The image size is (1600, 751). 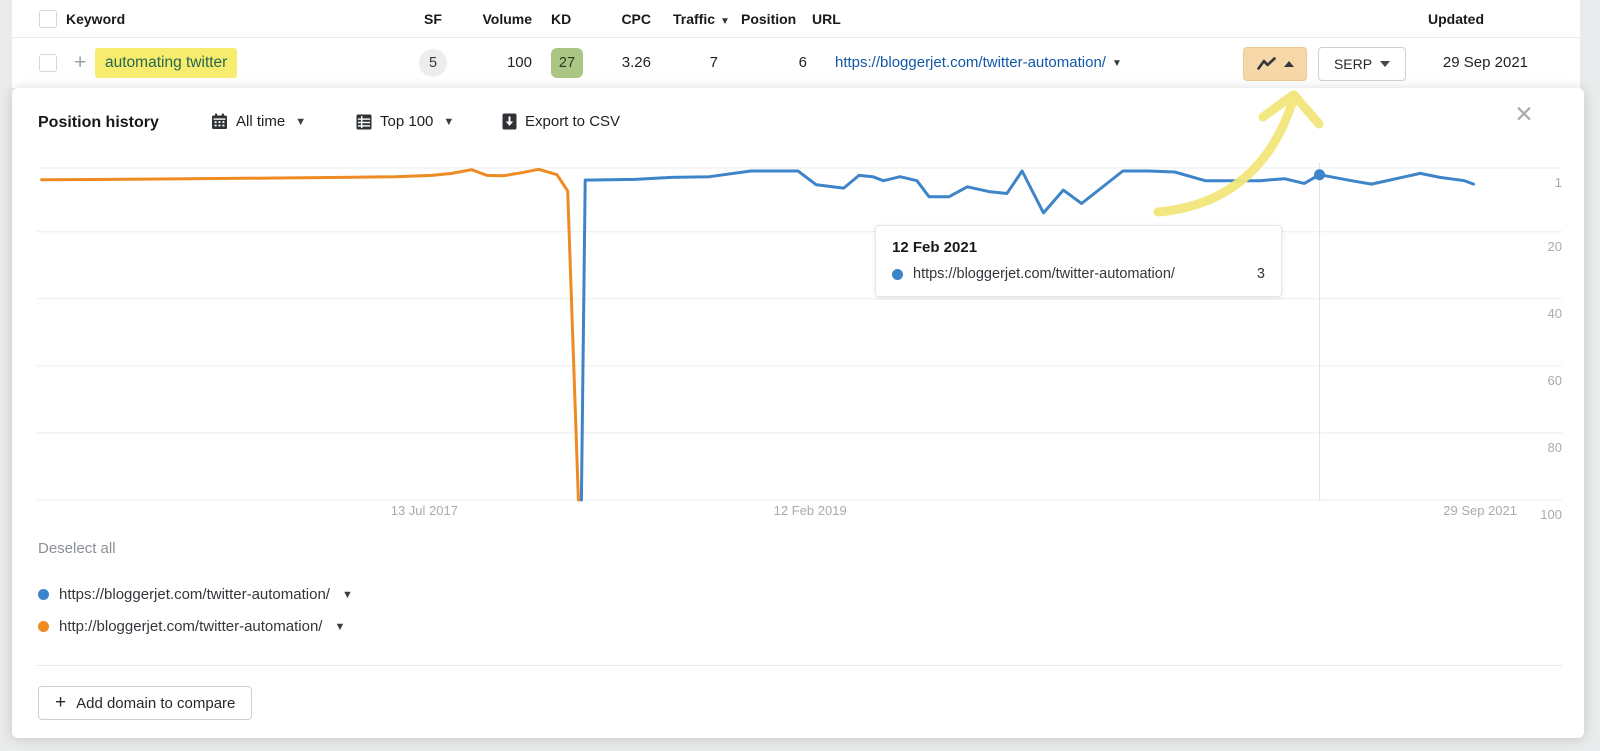 I want to click on position-history-toggle-button, so click(x=1275, y=64).